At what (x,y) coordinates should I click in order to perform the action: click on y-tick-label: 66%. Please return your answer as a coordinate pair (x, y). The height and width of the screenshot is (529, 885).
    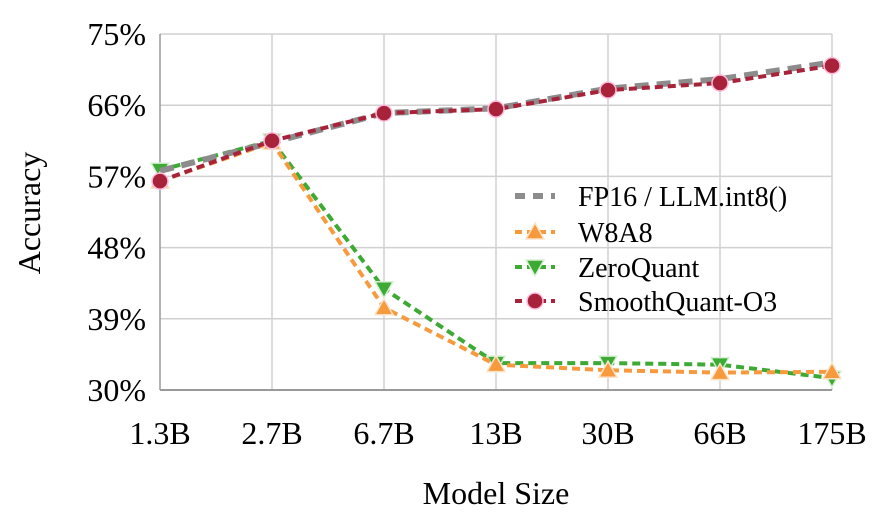
    Looking at the image, I should click on (116, 105).